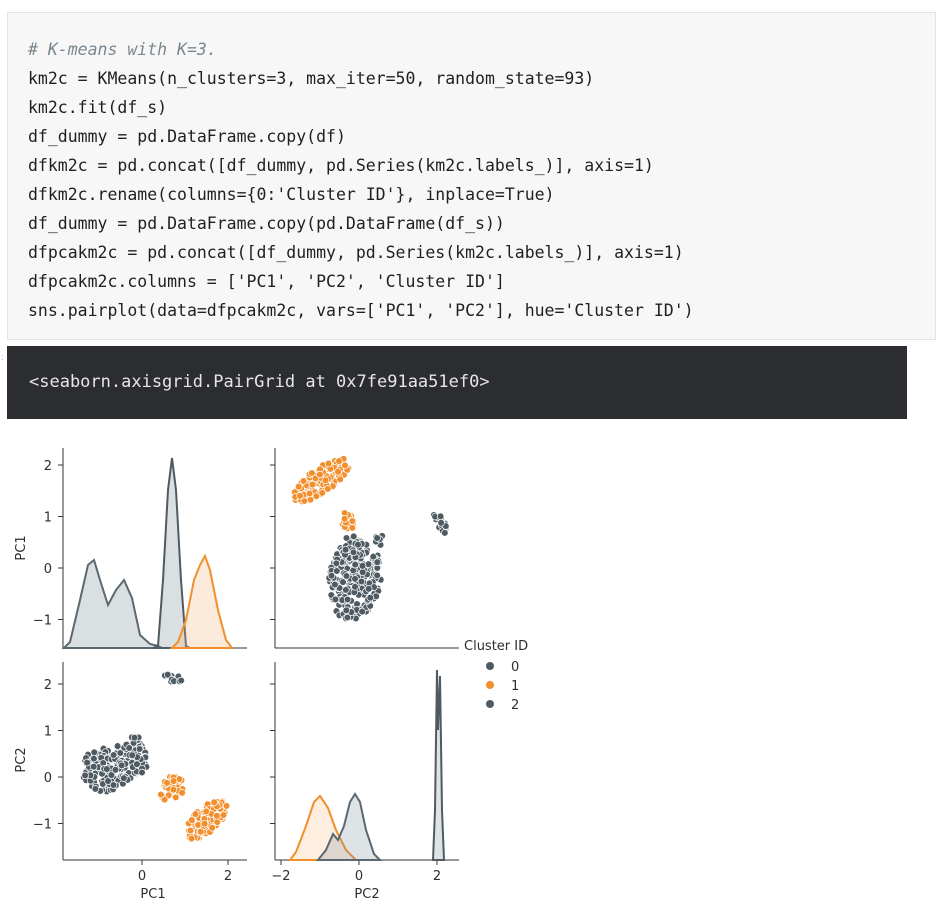 Image resolution: width=948 pixels, height=906 pixels. Describe the element at coordinates (515, 667) in the screenshot. I see `legend-label: 0` at that location.